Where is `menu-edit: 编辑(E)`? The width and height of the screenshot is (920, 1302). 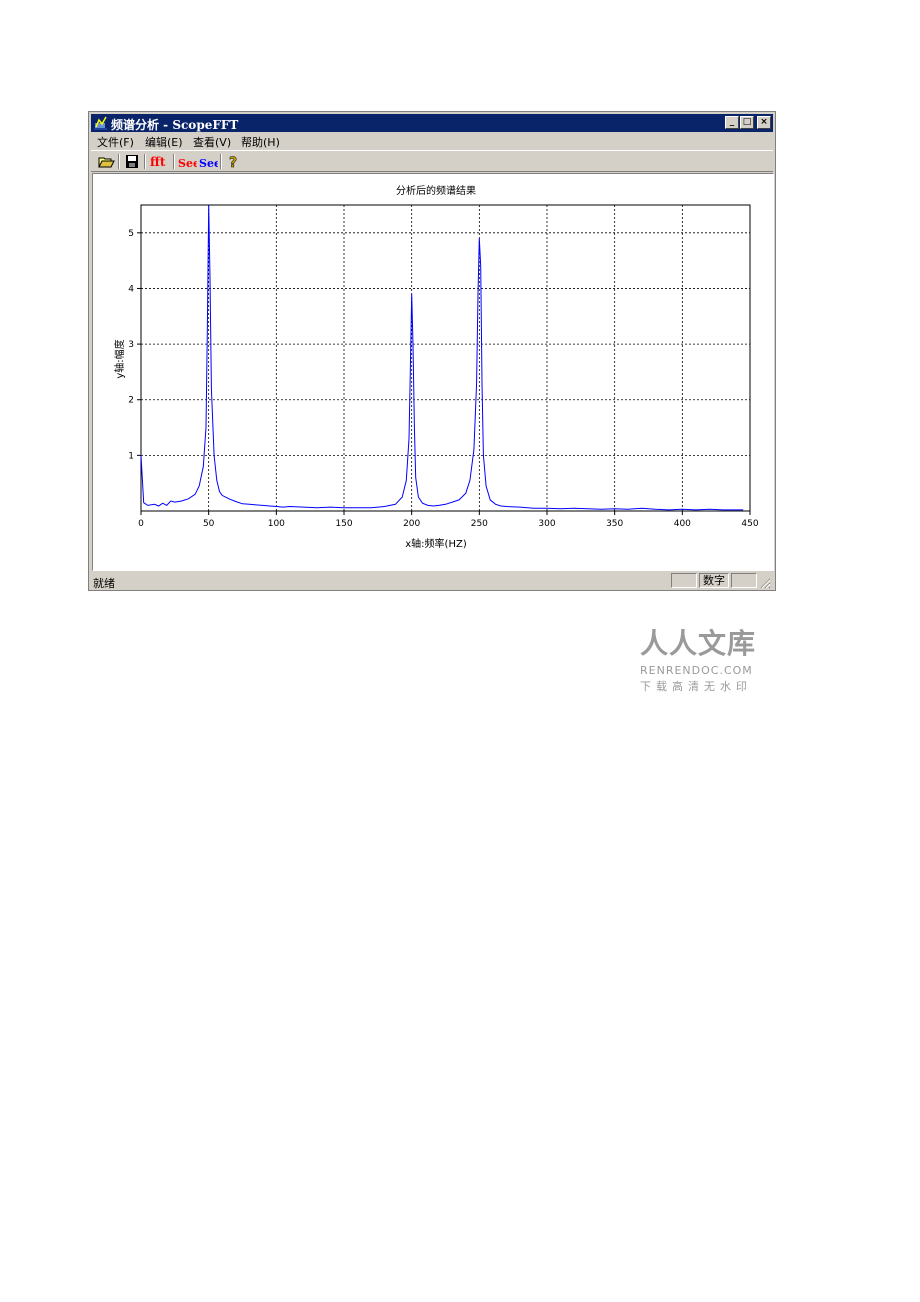
menu-edit: 编辑(E) is located at coordinates (164, 142).